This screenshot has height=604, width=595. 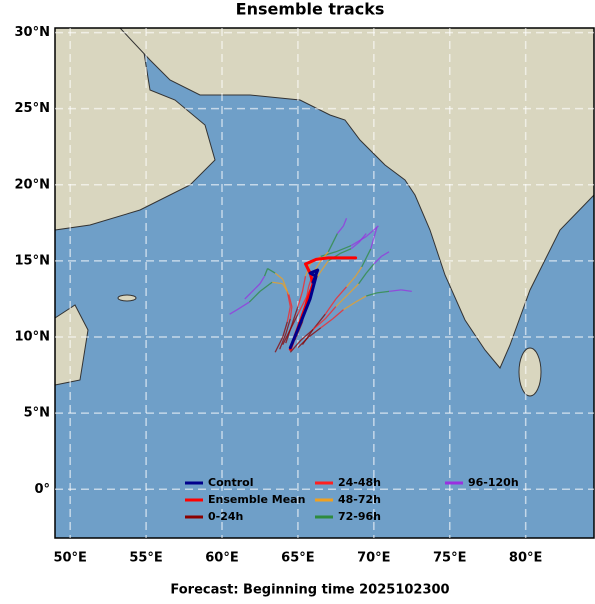 What do you see at coordinates (32, 260) in the screenshot?
I see `y-tick-label: 15°N` at bounding box center [32, 260].